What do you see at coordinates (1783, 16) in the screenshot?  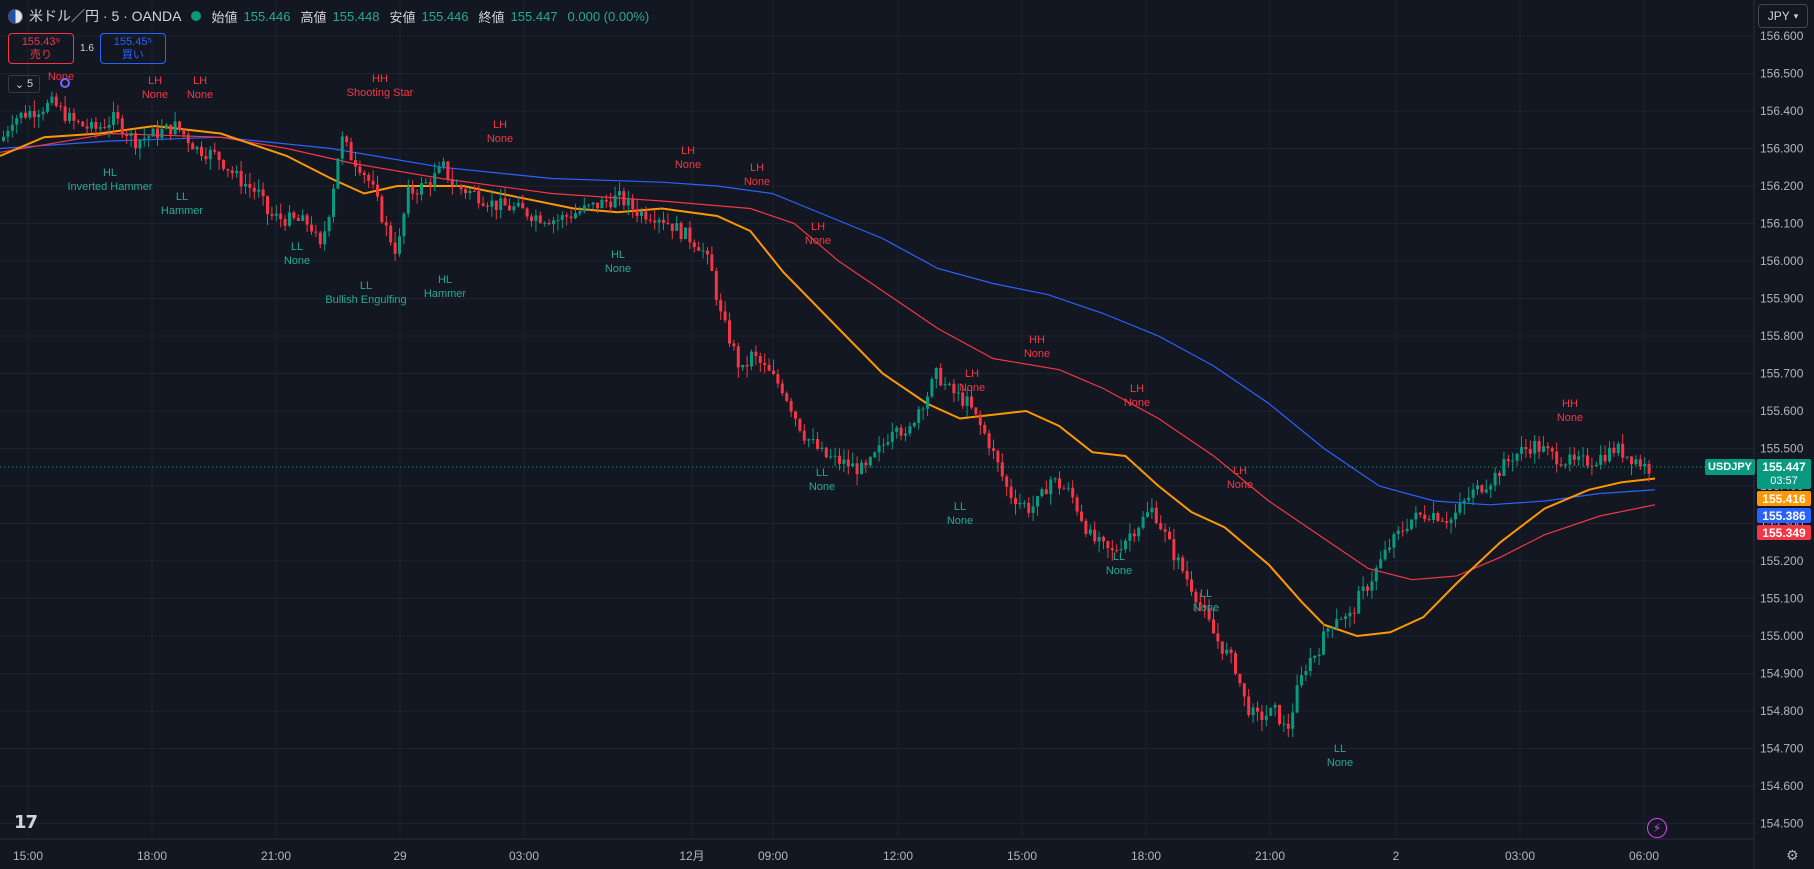 I see `currency-selector: JPY ▾` at bounding box center [1783, 16].